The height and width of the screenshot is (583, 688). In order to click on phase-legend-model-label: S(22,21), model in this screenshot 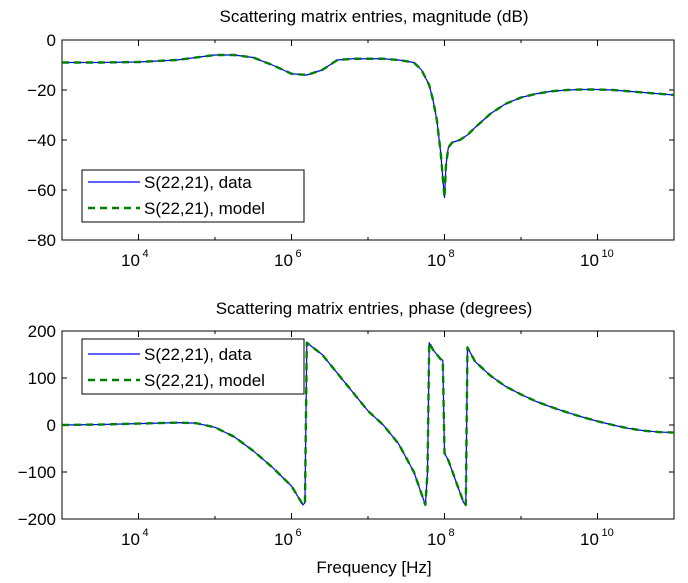, I will do `click(204, 380)`.